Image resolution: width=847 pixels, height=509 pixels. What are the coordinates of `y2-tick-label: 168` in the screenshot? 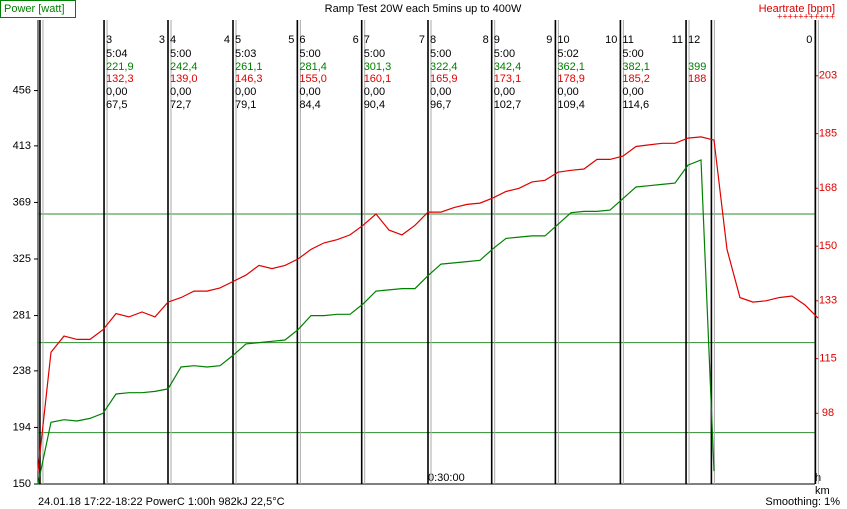 It's located at (828, 188).